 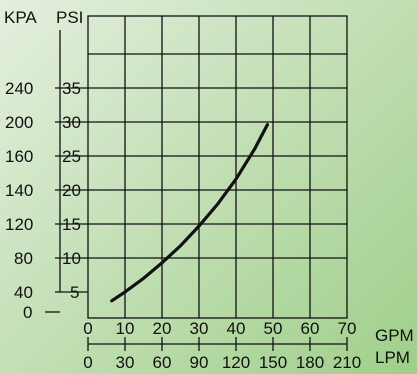 I want to click on gpm-tick-label: 40, so click(x=236, y=328).